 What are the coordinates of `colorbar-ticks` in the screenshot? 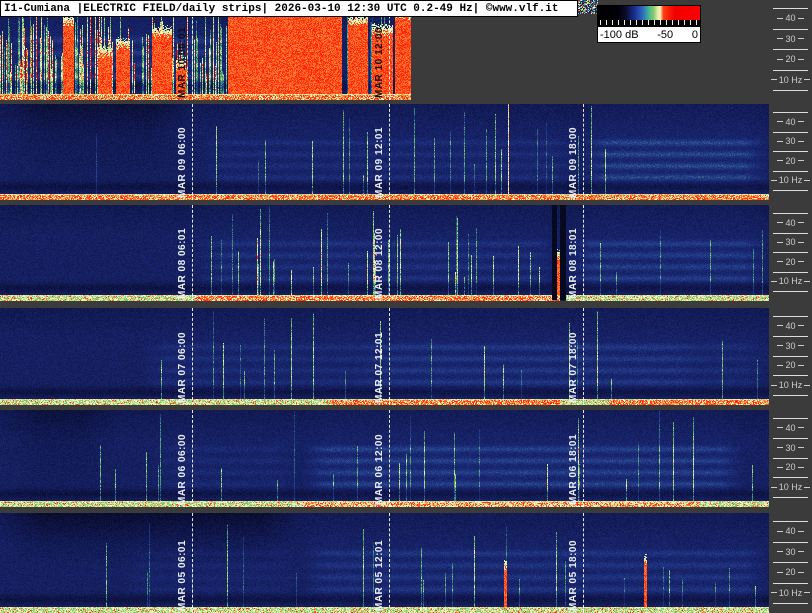 It's located at (649, 23).